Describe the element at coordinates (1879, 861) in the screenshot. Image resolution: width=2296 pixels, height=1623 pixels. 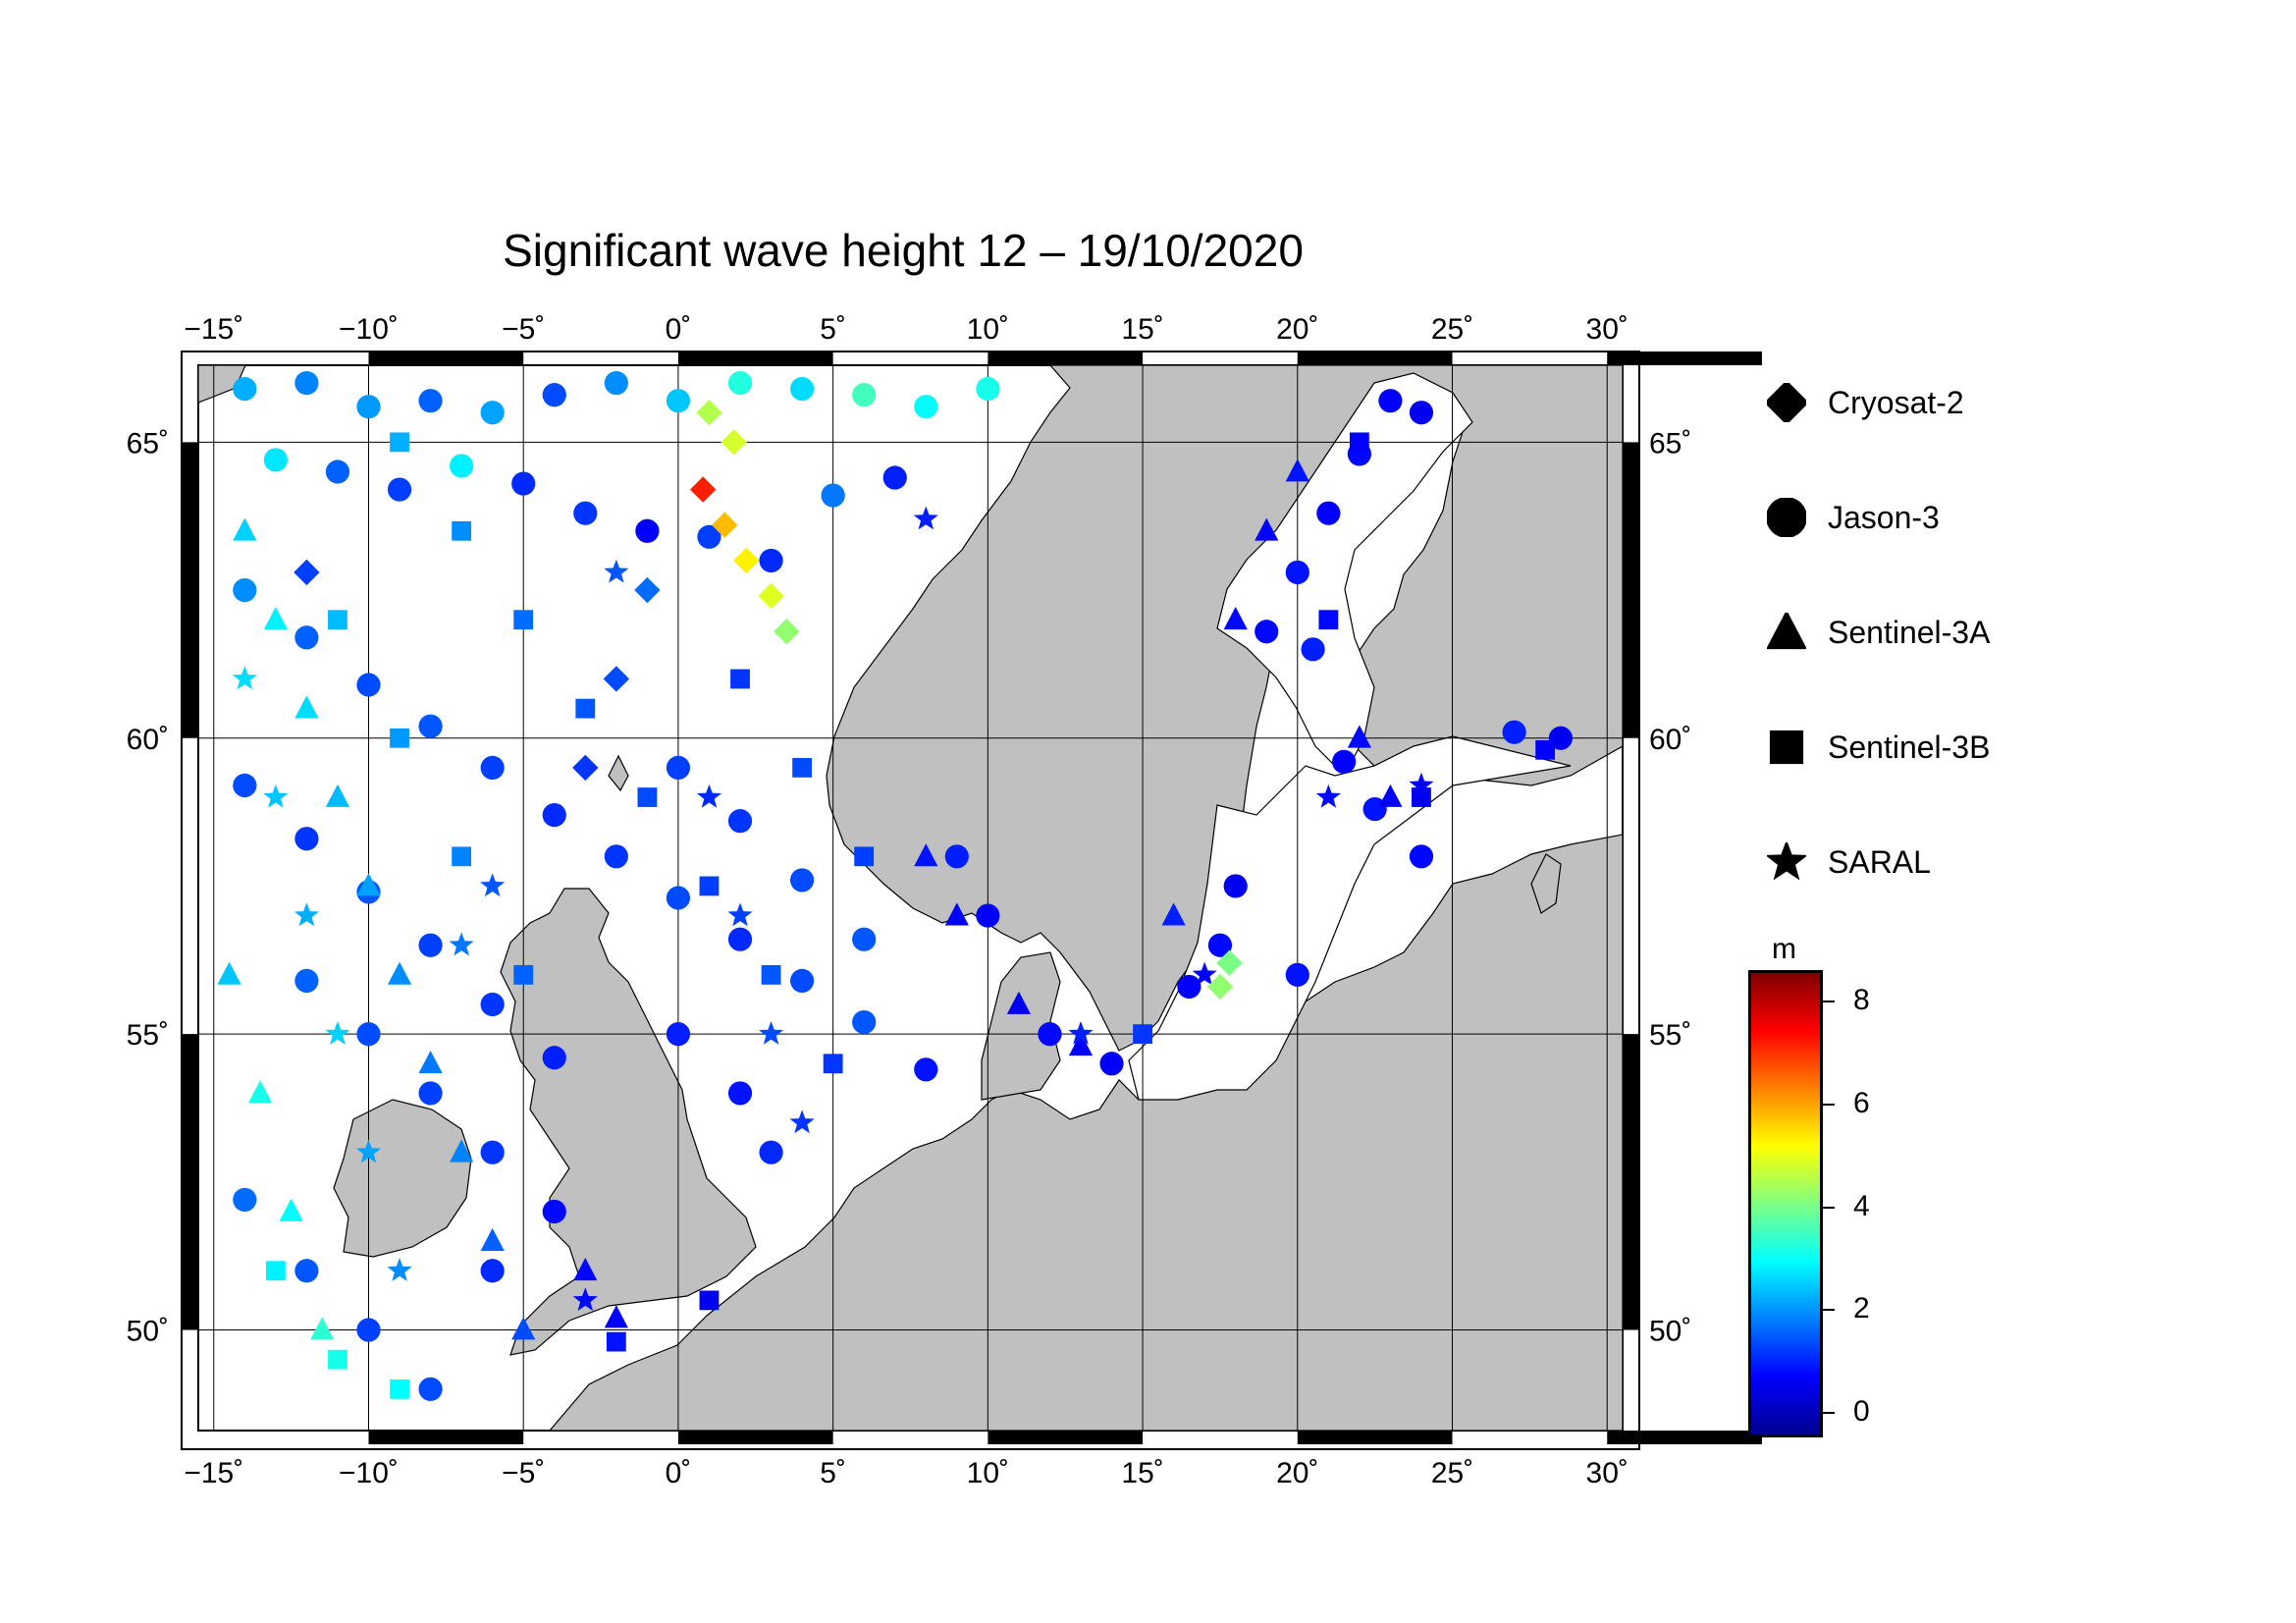
I see `legend-label: SARAL` at that location.